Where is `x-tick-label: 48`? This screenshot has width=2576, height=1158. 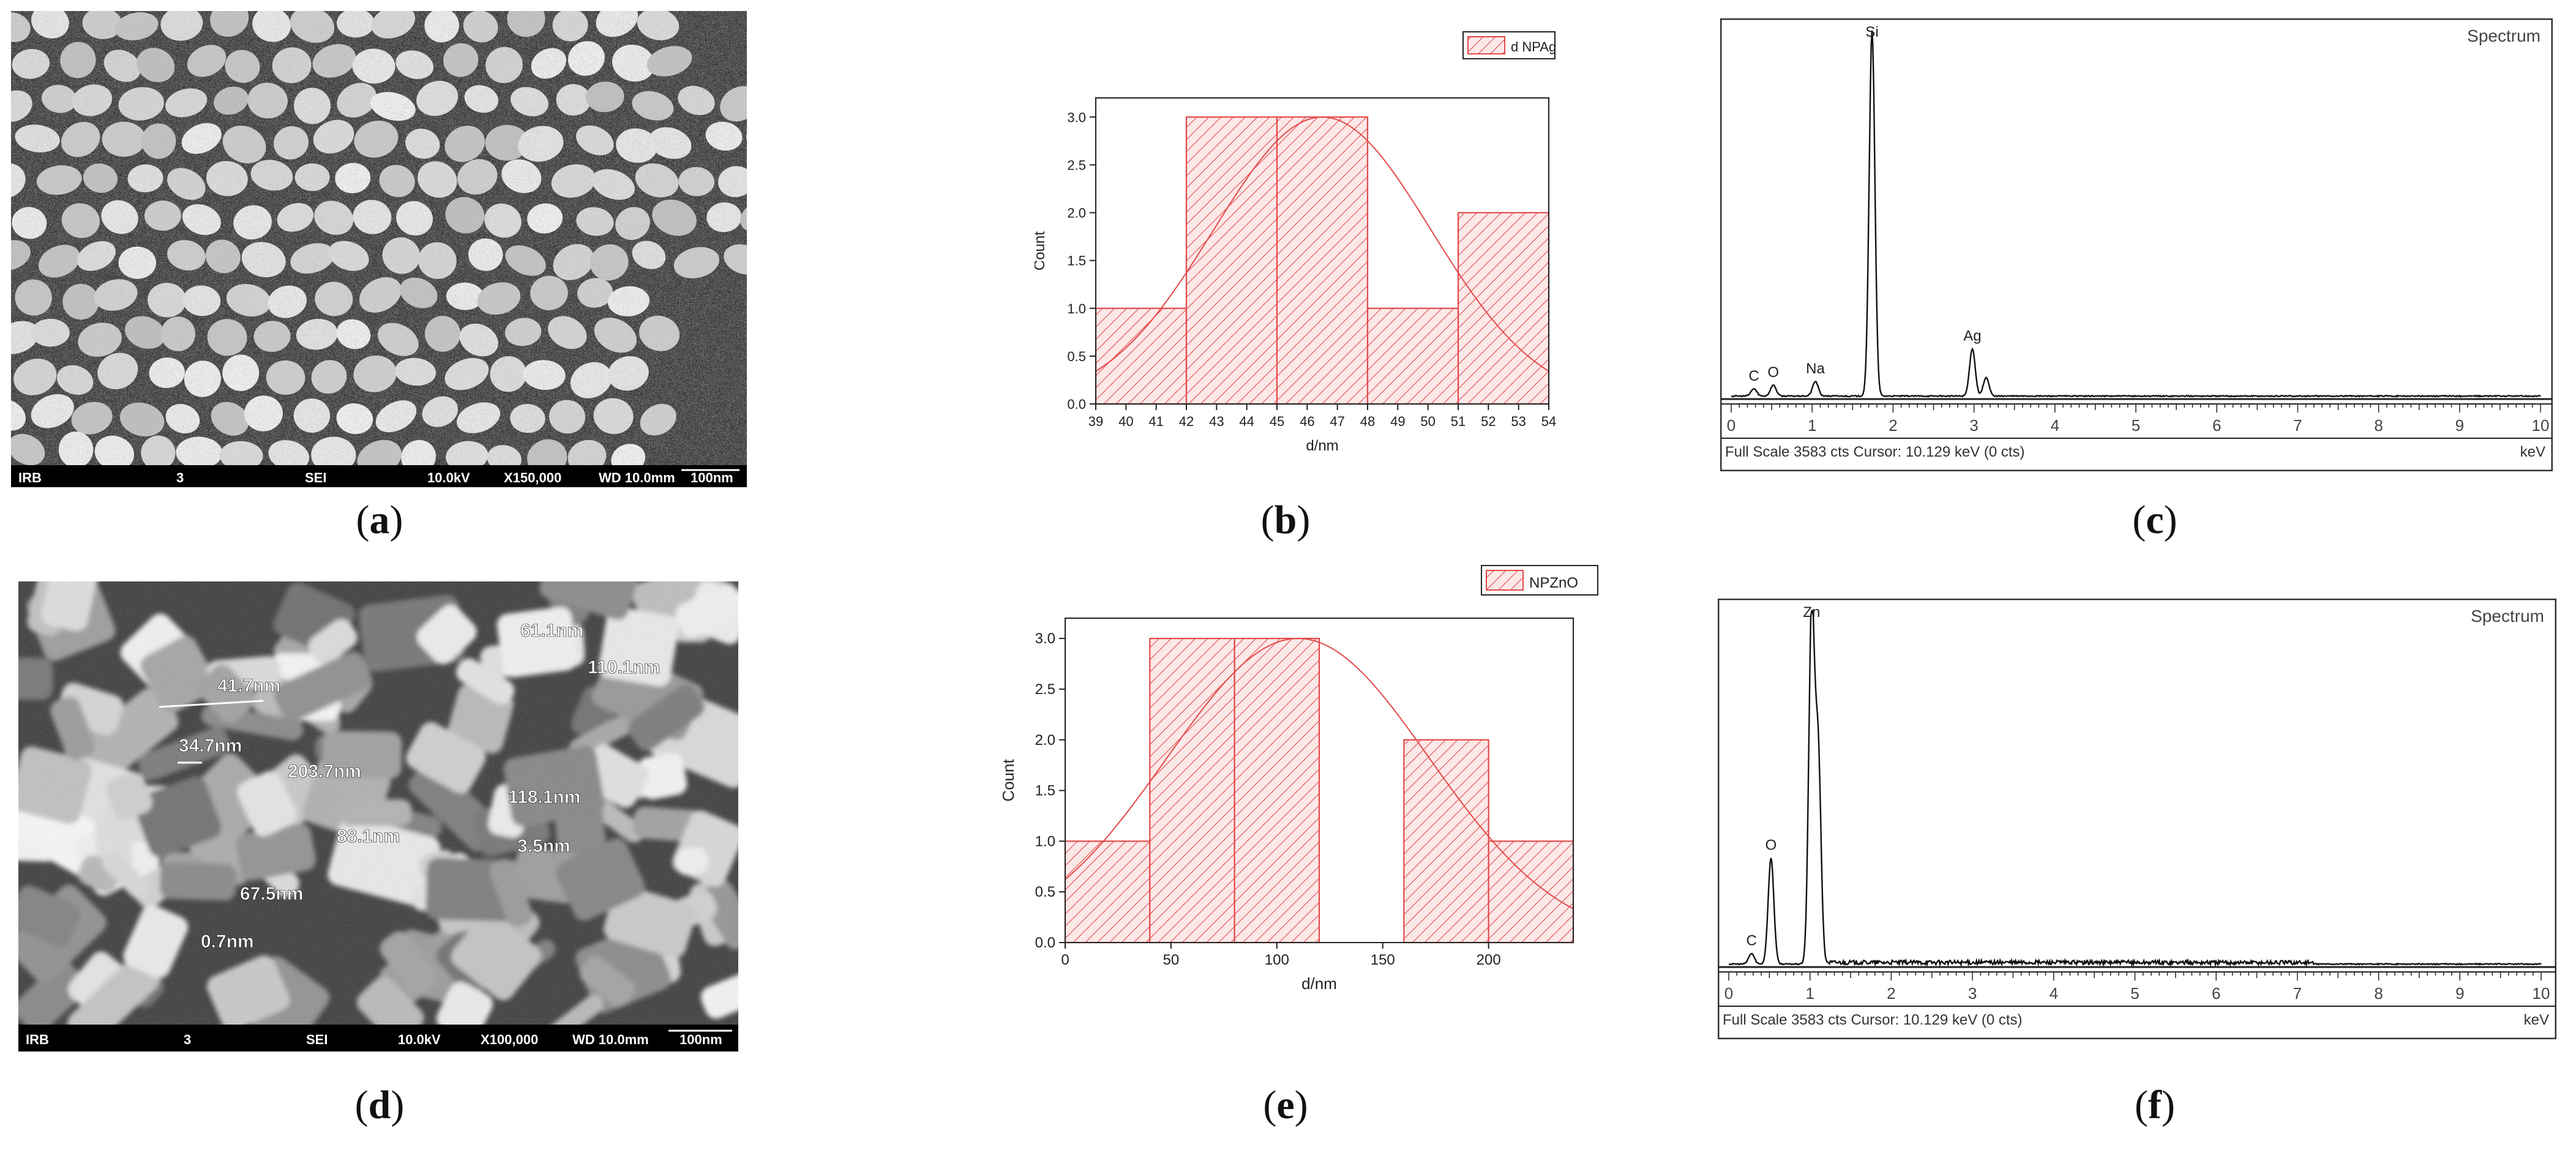 x-tick-label: 48 is located at coordinates (1367, 422).